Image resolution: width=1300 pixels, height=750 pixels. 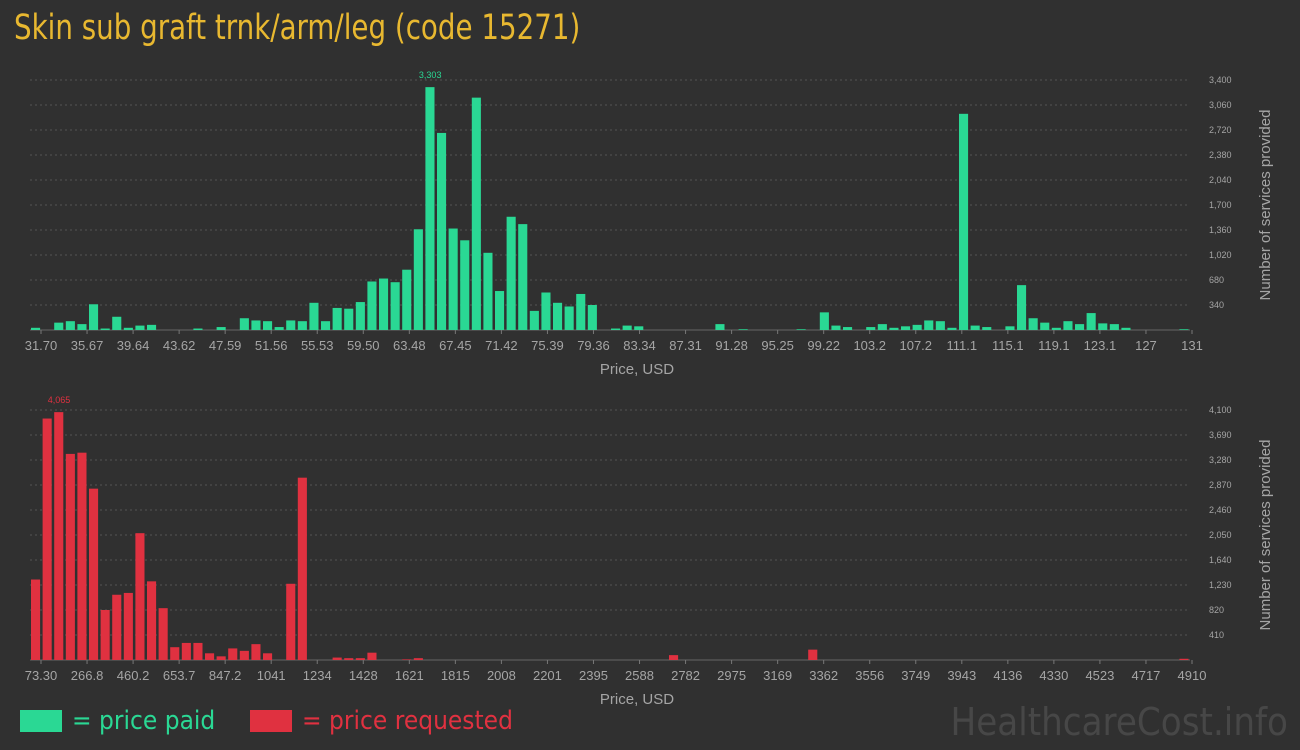 What do you see at coordinates (869, 345) in the screenshot?
I see `paid-x-tick-label: 103.2` at bounding box center [869, 345].